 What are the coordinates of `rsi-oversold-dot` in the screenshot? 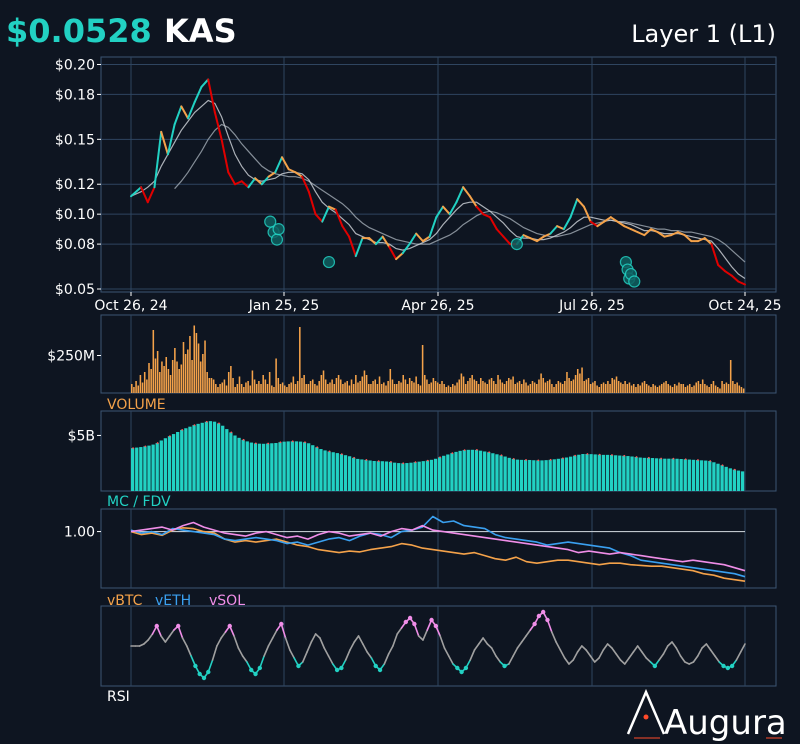 It's located at (251, 670).